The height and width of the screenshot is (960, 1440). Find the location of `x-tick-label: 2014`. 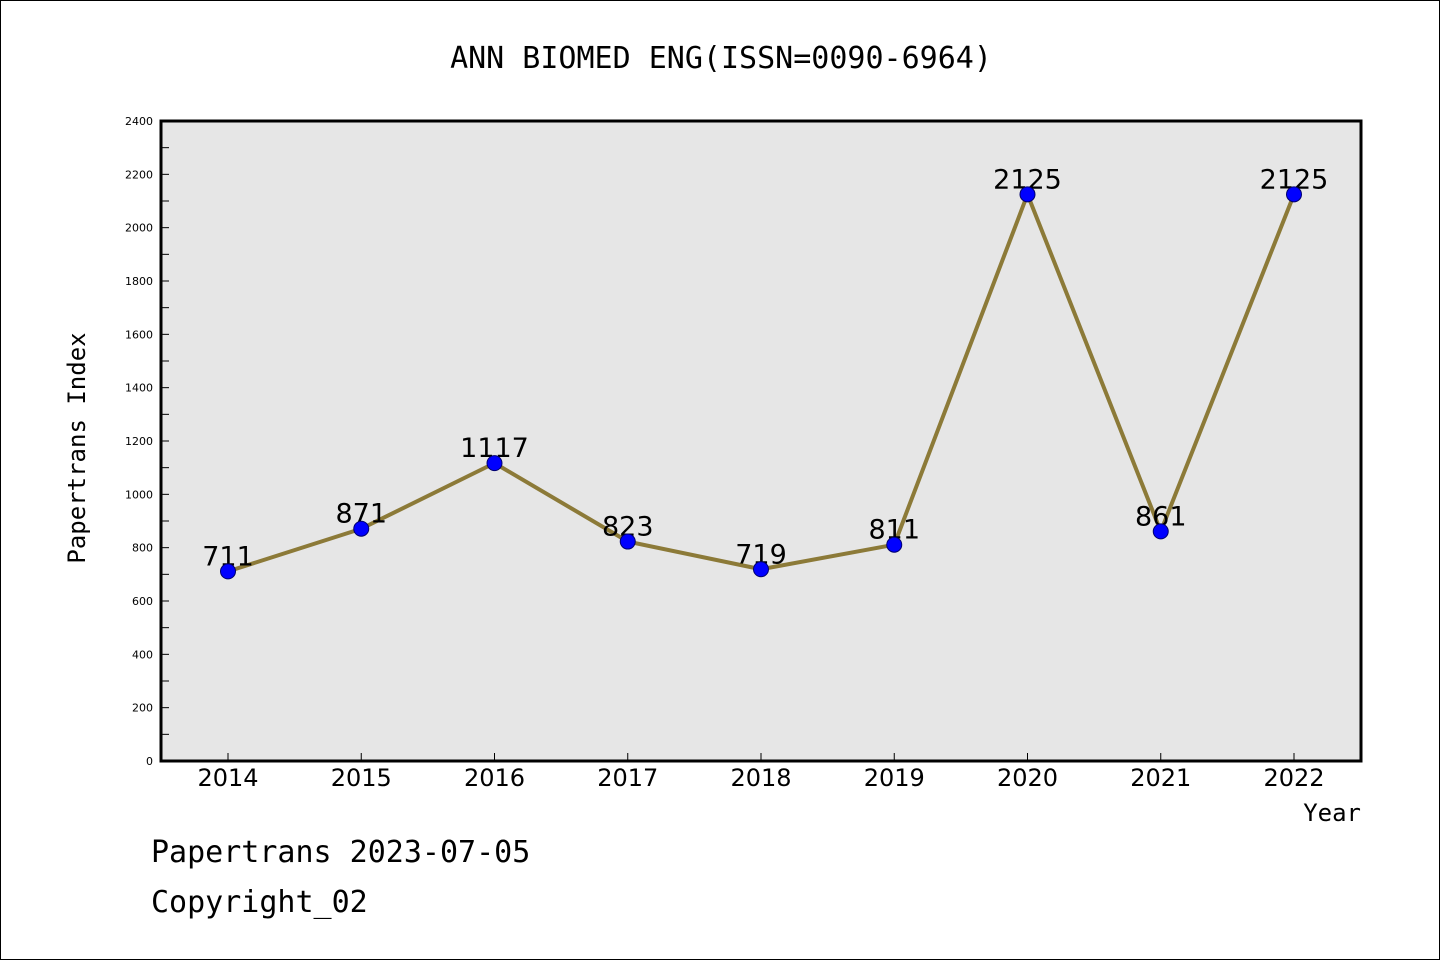

x-tick-label: 2014 is located at coordinates (227, 778).